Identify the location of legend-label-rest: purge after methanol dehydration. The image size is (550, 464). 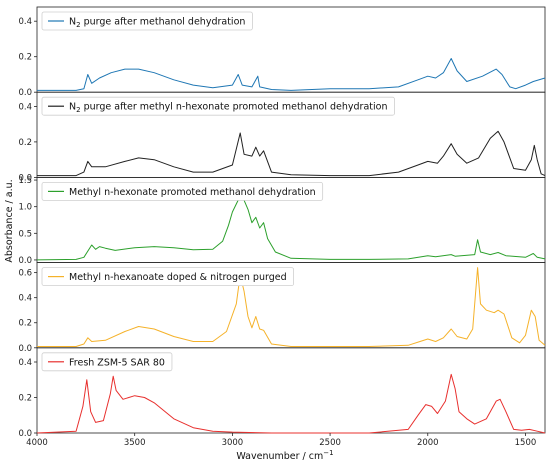
(163, 22).